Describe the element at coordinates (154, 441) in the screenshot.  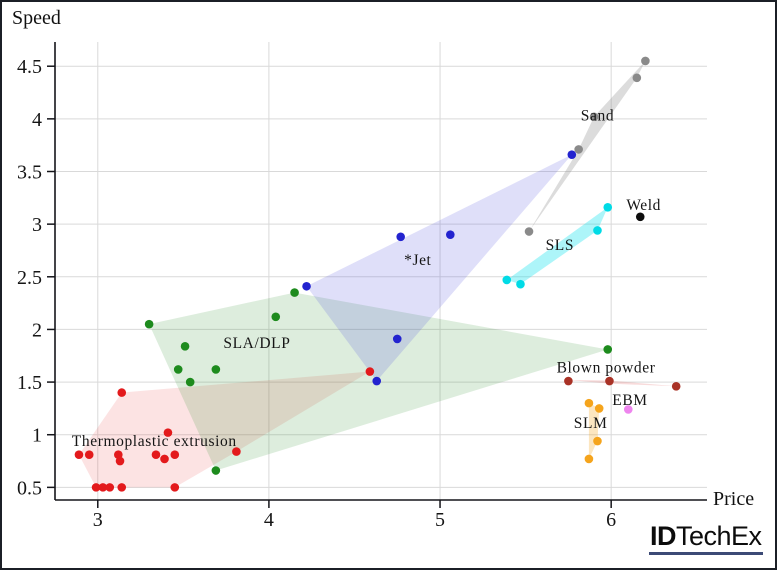
I see `label-thermoplastic-extrusion: Thermoplastic extrusion` at that location.